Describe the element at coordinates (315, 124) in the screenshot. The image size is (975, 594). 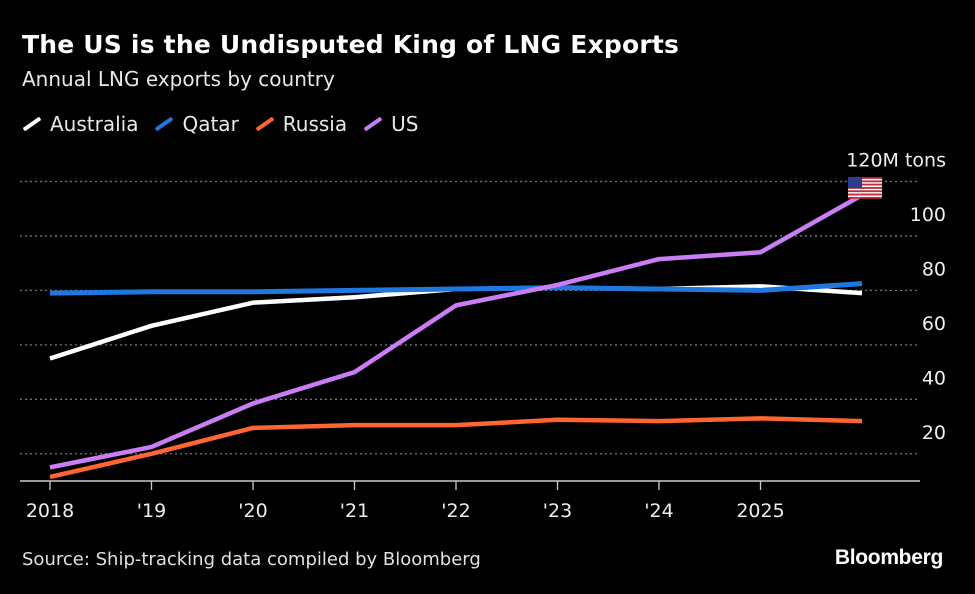
I see `legend-label: Russia` at that location.